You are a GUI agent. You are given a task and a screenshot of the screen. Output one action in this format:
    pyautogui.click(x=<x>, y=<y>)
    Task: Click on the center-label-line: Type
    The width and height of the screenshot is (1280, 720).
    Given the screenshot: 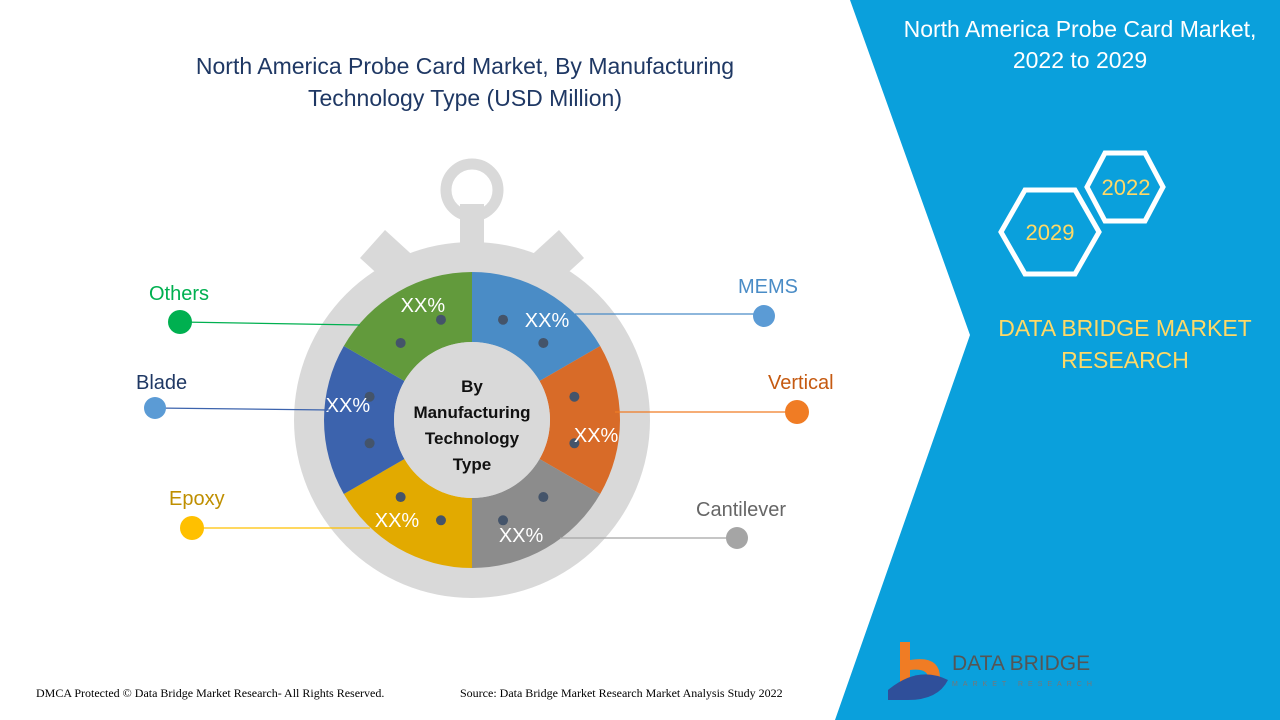 What is the action you would take?
    pyautogui.click(x=472, y=464)
    